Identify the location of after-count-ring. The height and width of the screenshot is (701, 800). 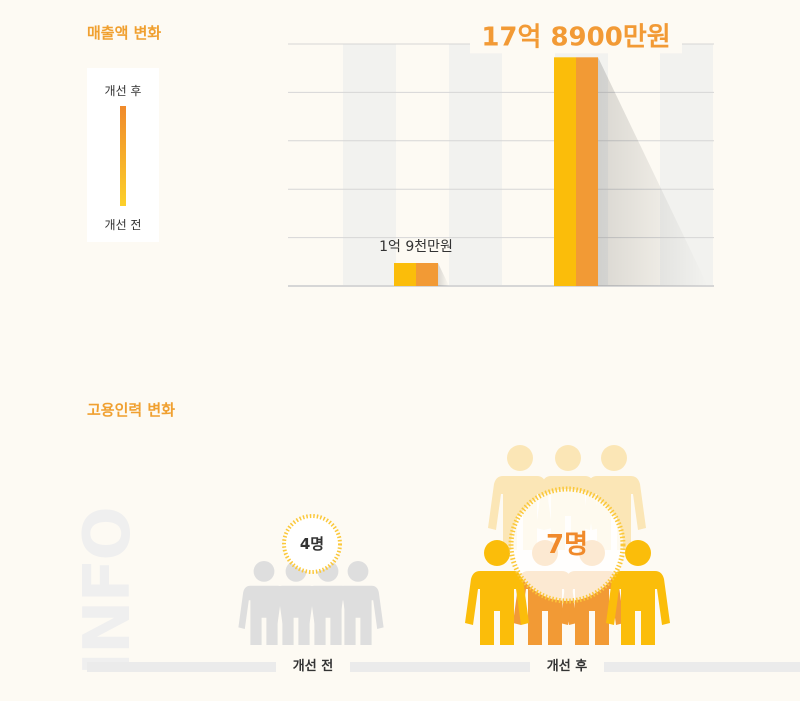
(567, 545).